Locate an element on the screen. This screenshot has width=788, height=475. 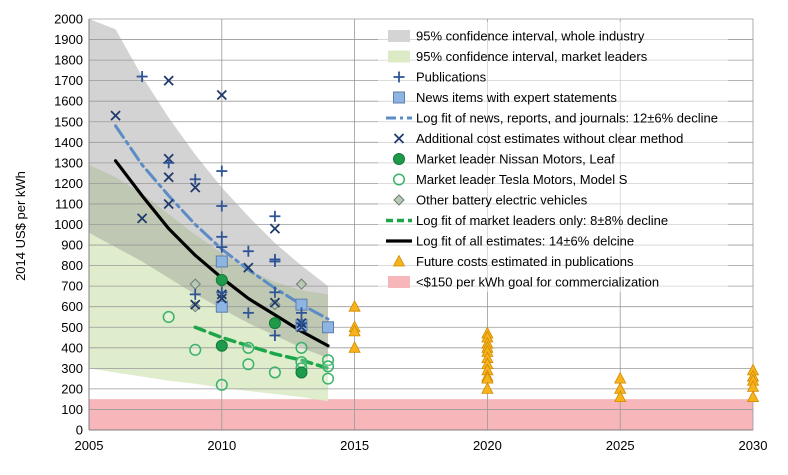
nissan-series is located at coordinates (261, 326).